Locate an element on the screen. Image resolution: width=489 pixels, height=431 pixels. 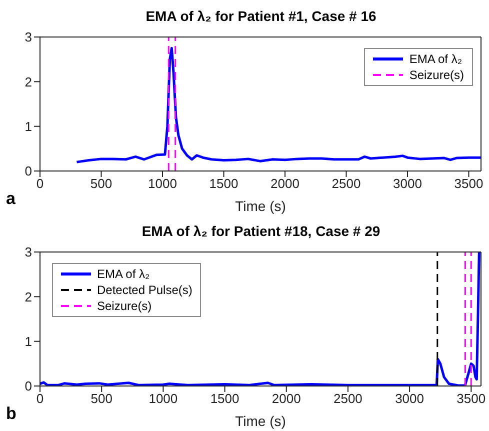
text: a is located at coordinates (11, 199).